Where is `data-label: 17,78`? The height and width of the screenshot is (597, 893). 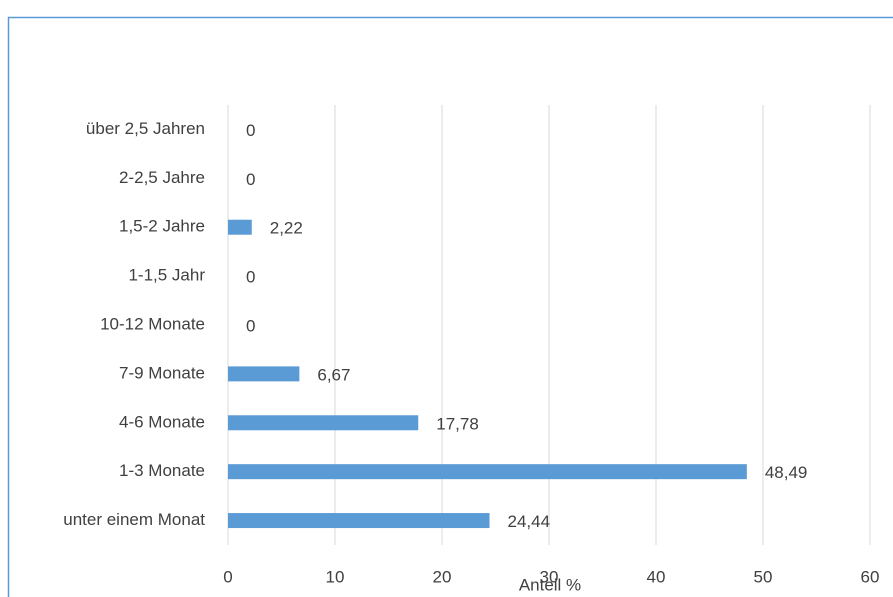
data-label: 17,78 is located at coordinates (457, 423).